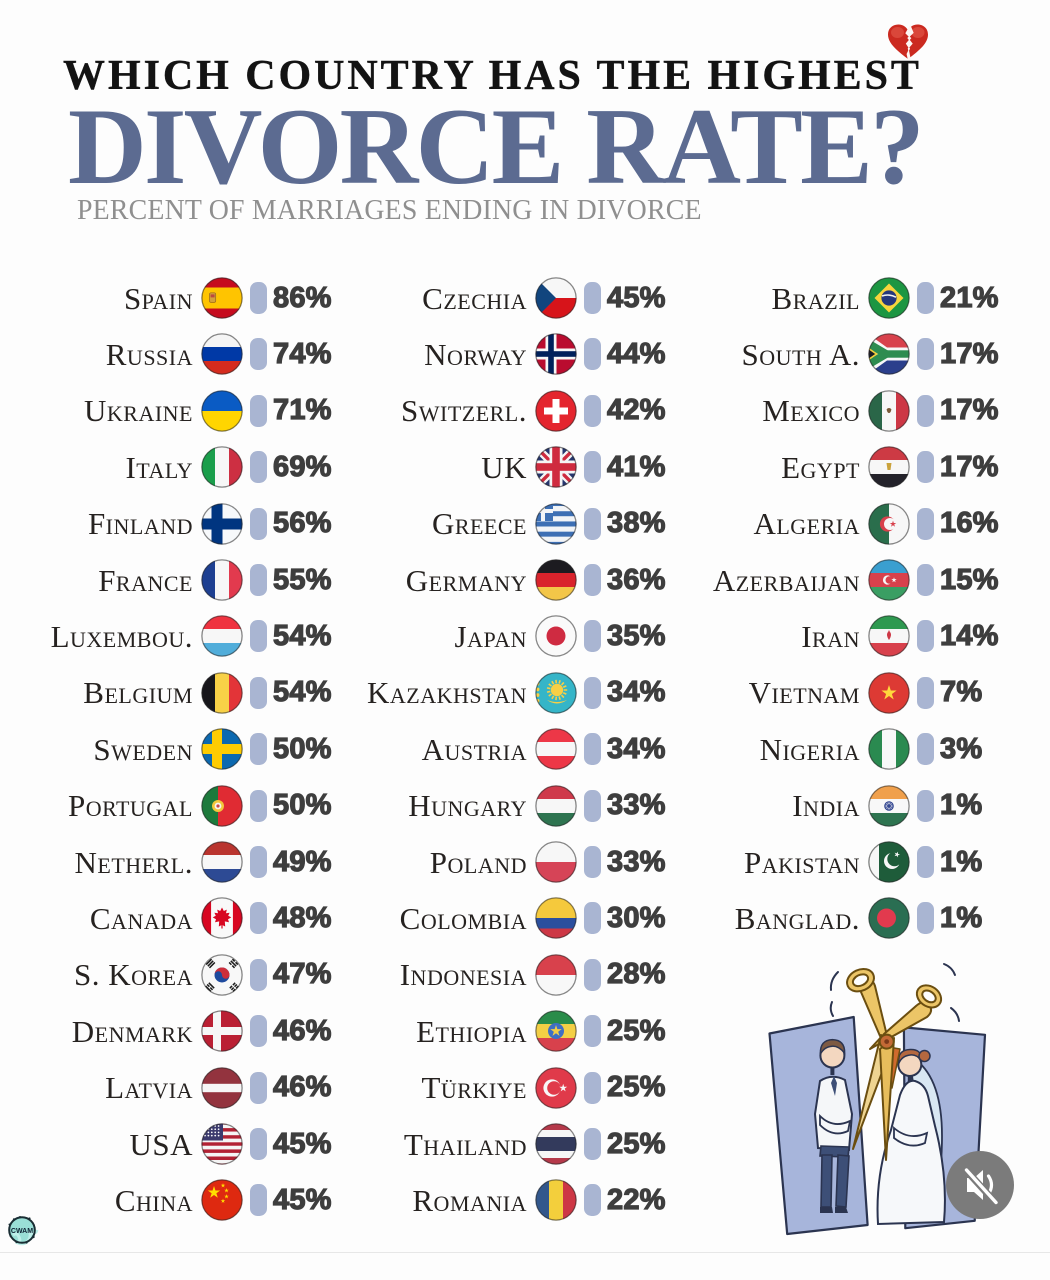 The height and width of the screenshot is (1280, 1050). Describe the element at coordinates (22, 1231) in the screenshot. I see `svg-text: CWAM` at that location.